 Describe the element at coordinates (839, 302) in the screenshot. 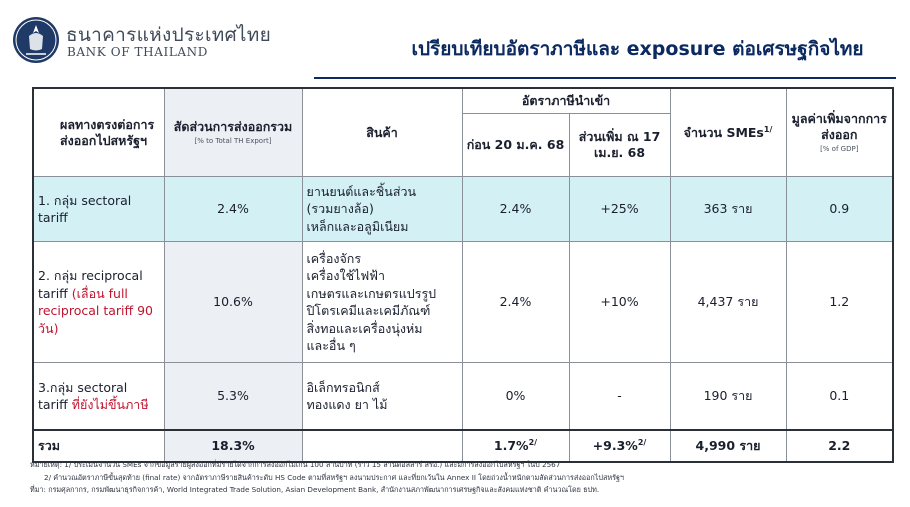

I see `row2-value-added: 1.2` at that location.